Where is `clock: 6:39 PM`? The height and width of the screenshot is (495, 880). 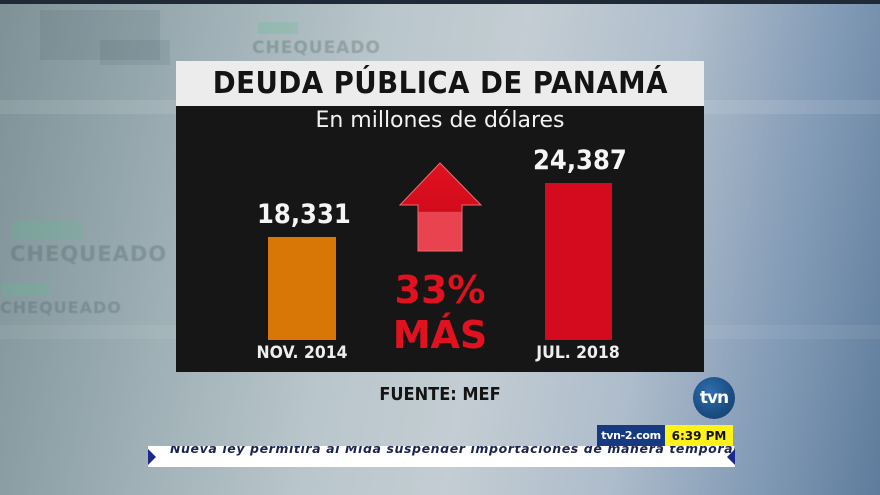 clock: 6:39 PM is located at coordinates (699, 435).